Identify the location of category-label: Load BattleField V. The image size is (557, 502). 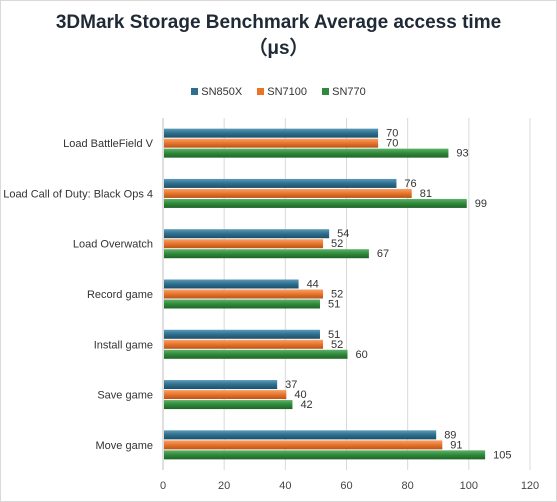
(108, 144).